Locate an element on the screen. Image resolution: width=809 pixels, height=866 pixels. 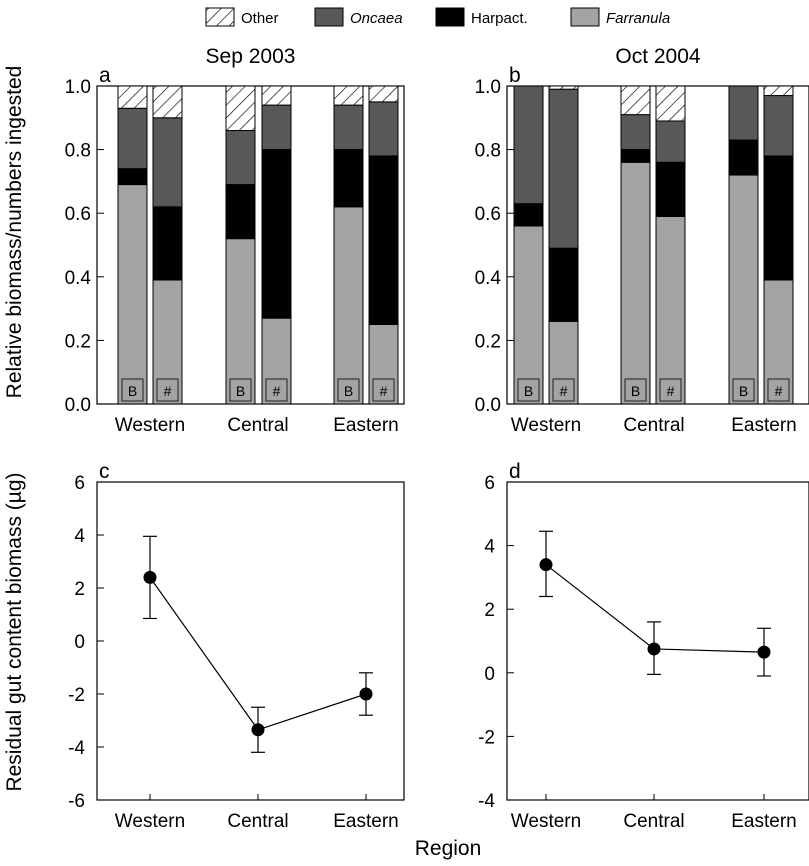
y-tick-label-3: 0 is located at coordinates (79, 642).